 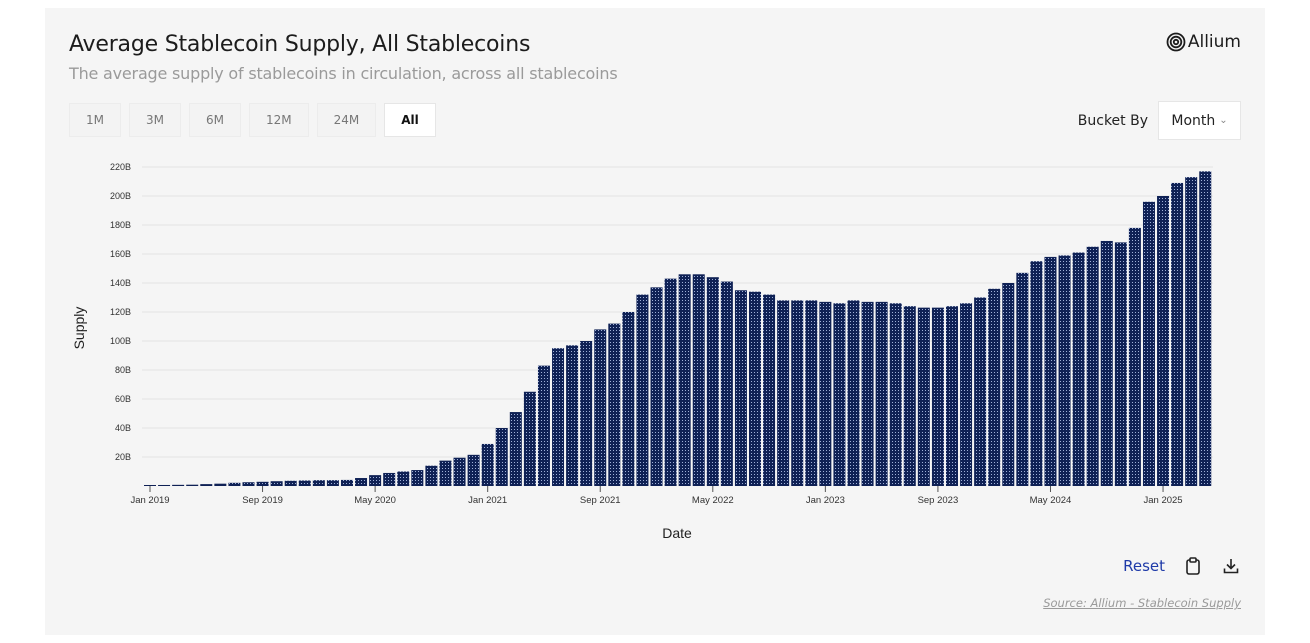 What do you see at coordinates (769, 390) in the screenshot?
I see `bar: Sep 2022: 132B` at bounding box center [769, 390].